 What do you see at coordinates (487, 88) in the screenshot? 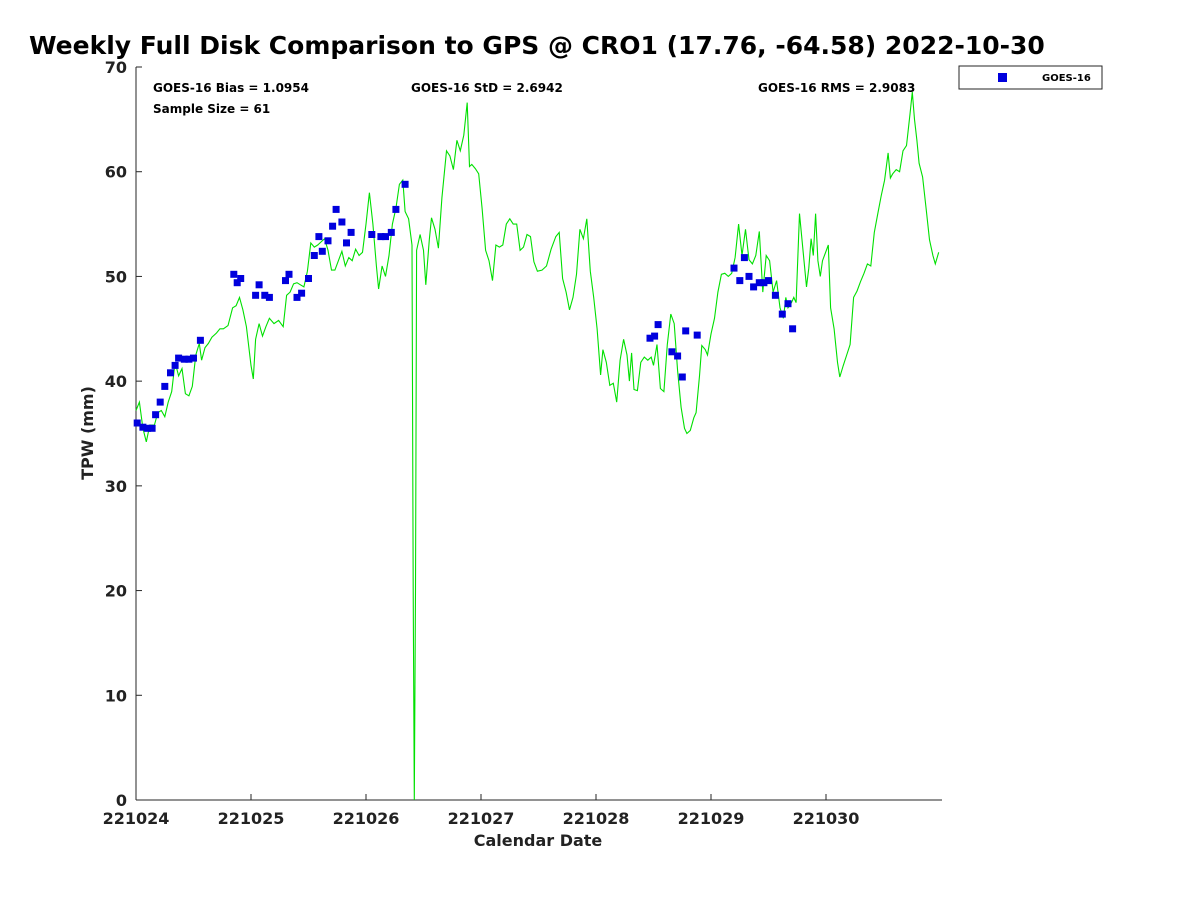
I see `std-annotation: GOES-16 StD = 2.6942` at bounding box center [487, 88].